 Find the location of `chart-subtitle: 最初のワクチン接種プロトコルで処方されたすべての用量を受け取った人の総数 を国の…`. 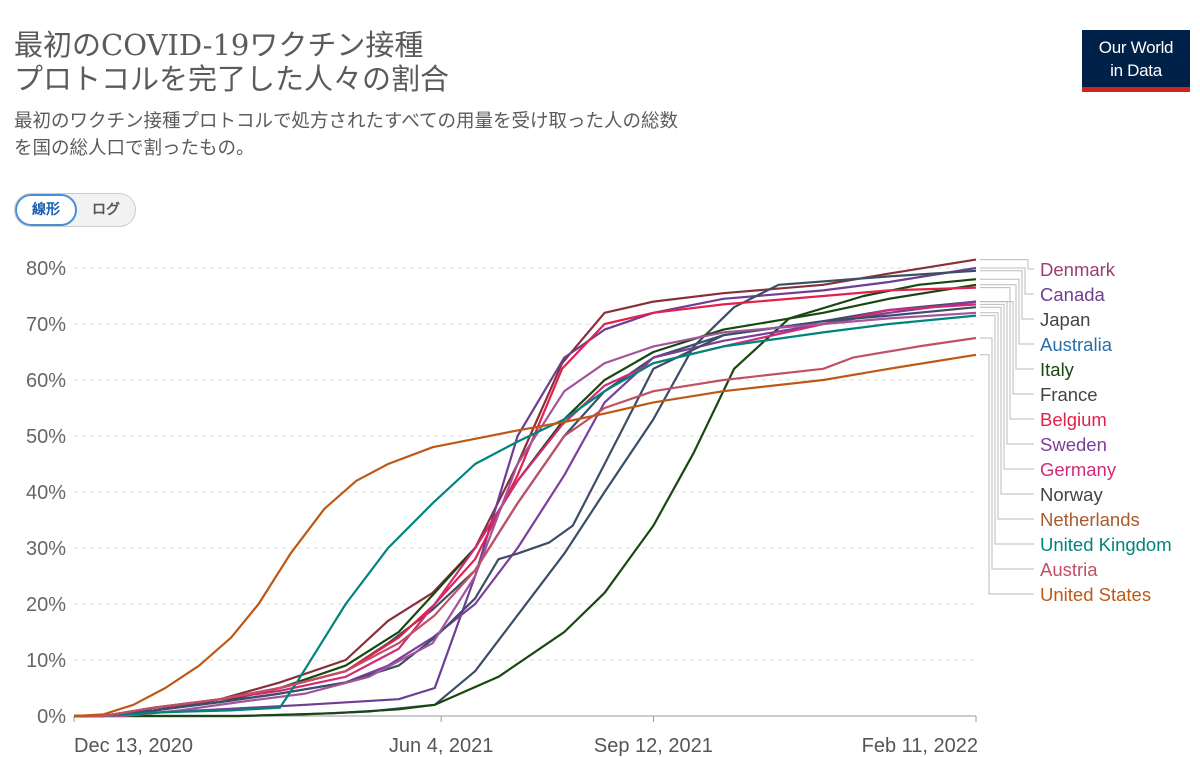

chart-subtitle: 最初のワクチン接種プロトコルで処方されたすべての用量を受け取った人の総数 を国の… is located at coordinates (514, 135).